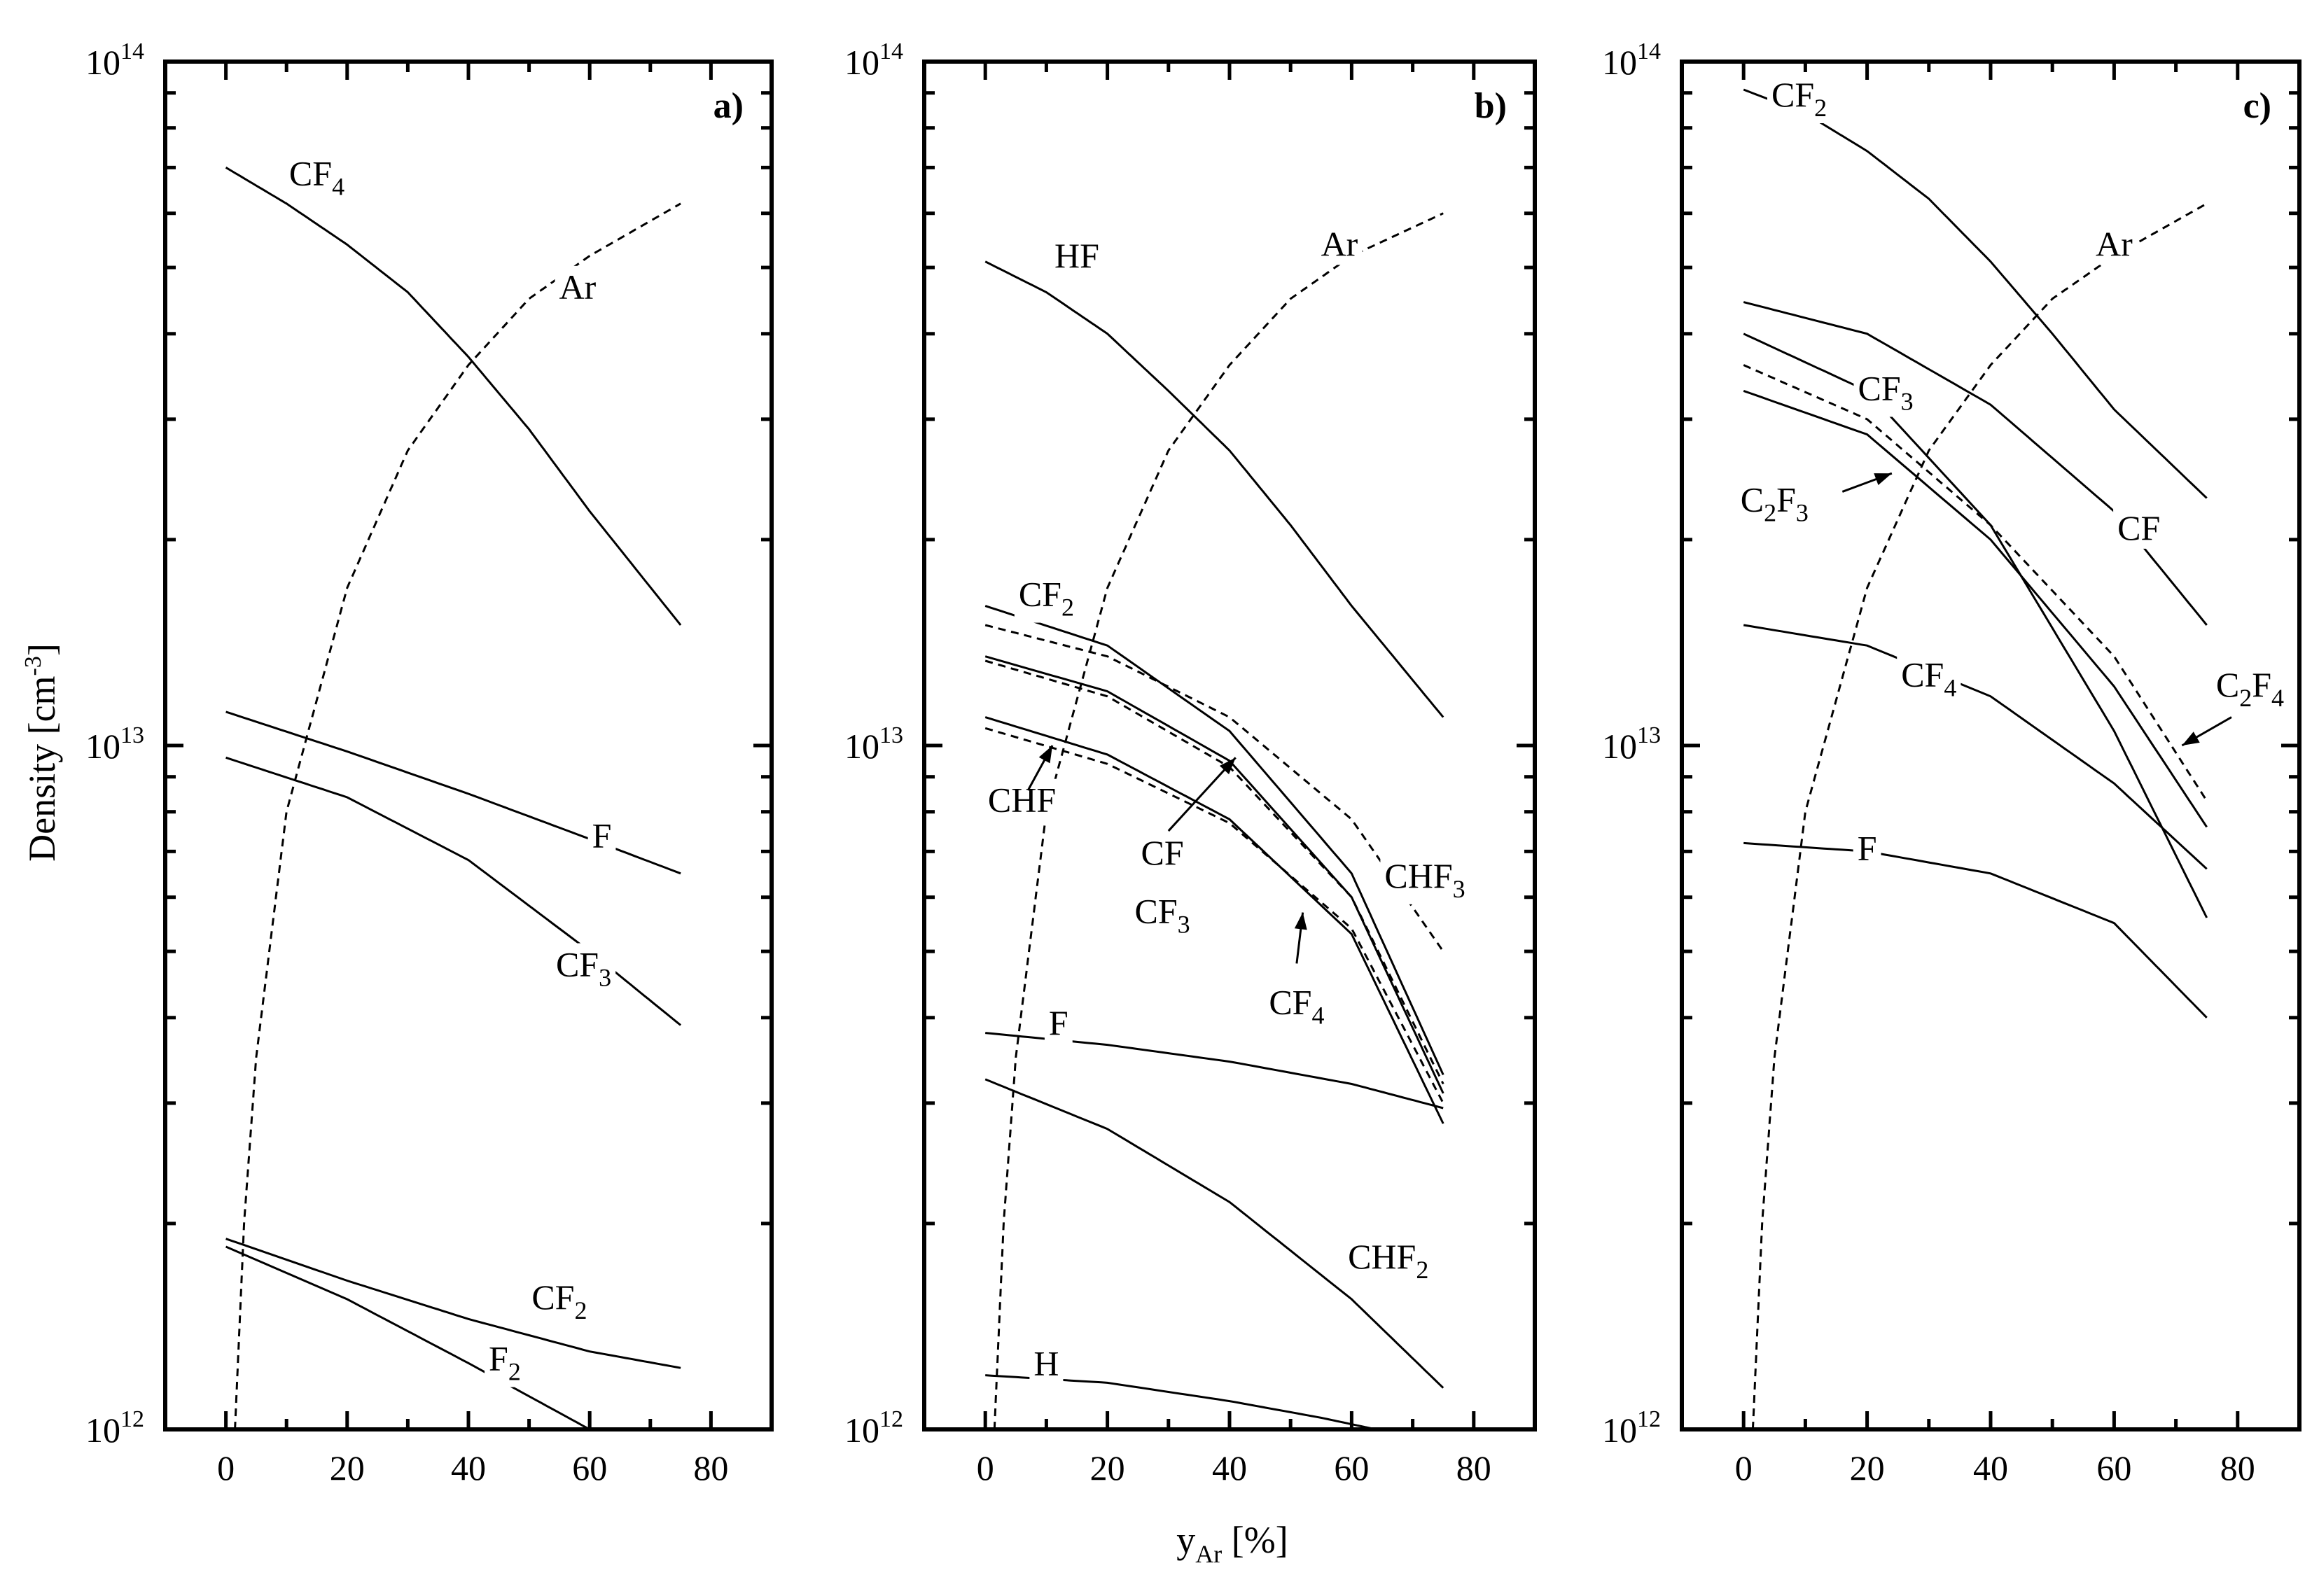 The height and width of the screenshot is (1596, 2319). Describe the element at coordinates (42, 768) in the screenshot. I see `y-axis-title-text: Density [cm` at that location.